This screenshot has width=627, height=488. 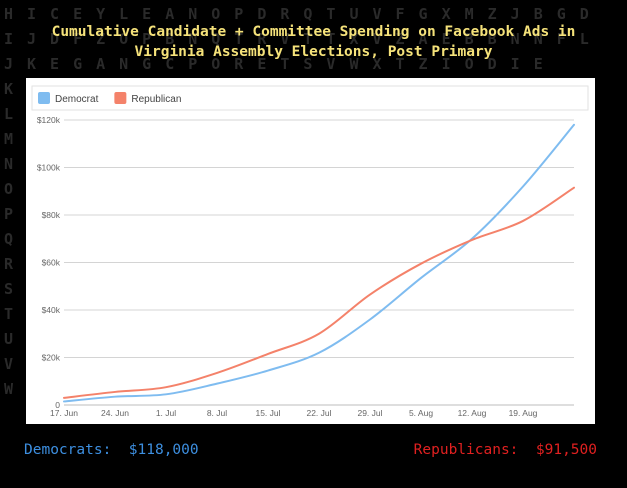 I want to click on republicans-total-value: $91,500, so click(x=566, y=450).